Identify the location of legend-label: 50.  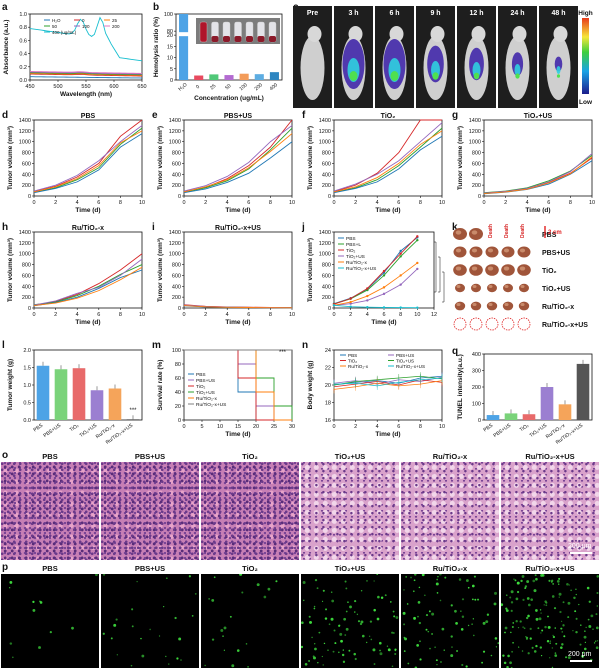
(55, 26).